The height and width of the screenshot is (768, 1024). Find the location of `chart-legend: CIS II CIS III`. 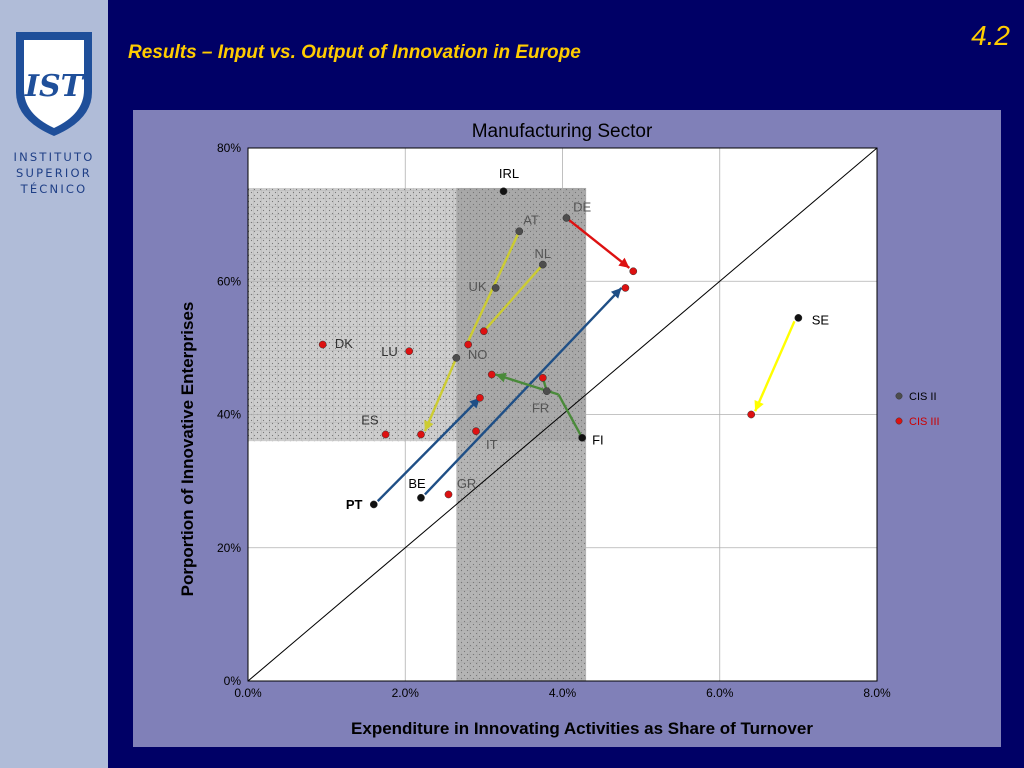

chart-legend: CIS II CIS III is located at coordinates (917, 409).